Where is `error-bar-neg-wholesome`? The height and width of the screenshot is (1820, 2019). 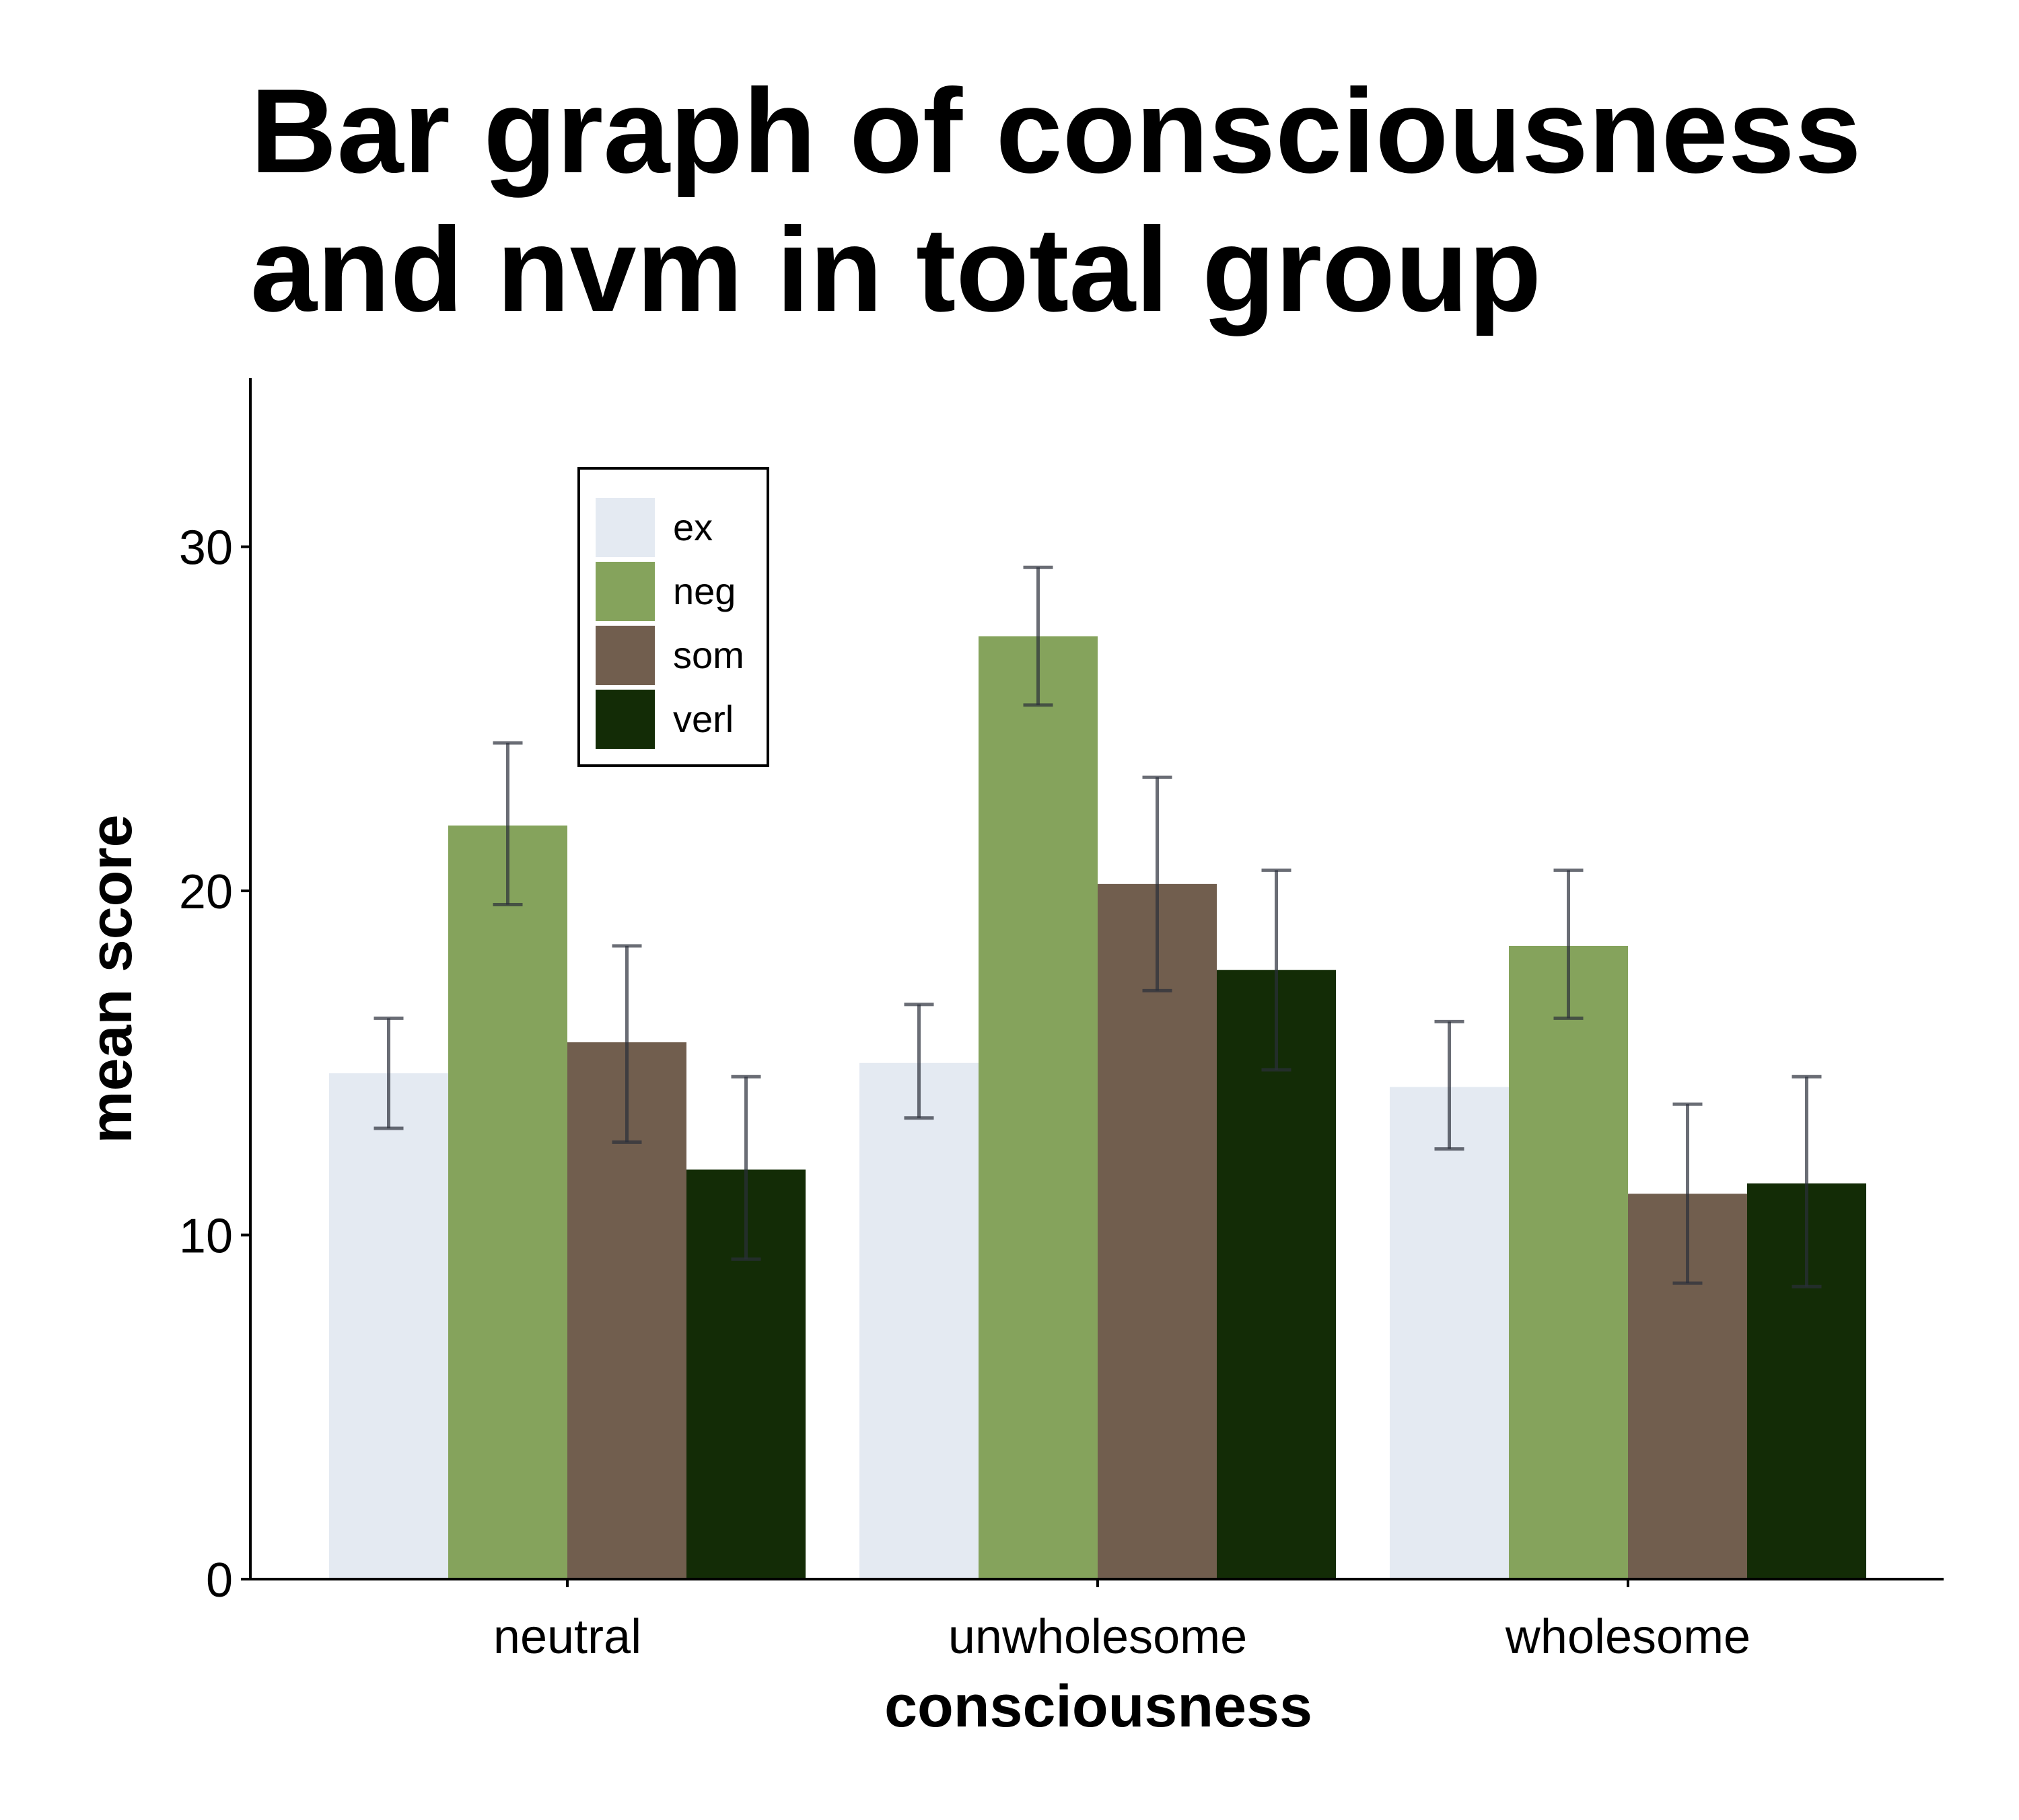
error-bar-neg-wholesome is located at coordinates (1568, 944).